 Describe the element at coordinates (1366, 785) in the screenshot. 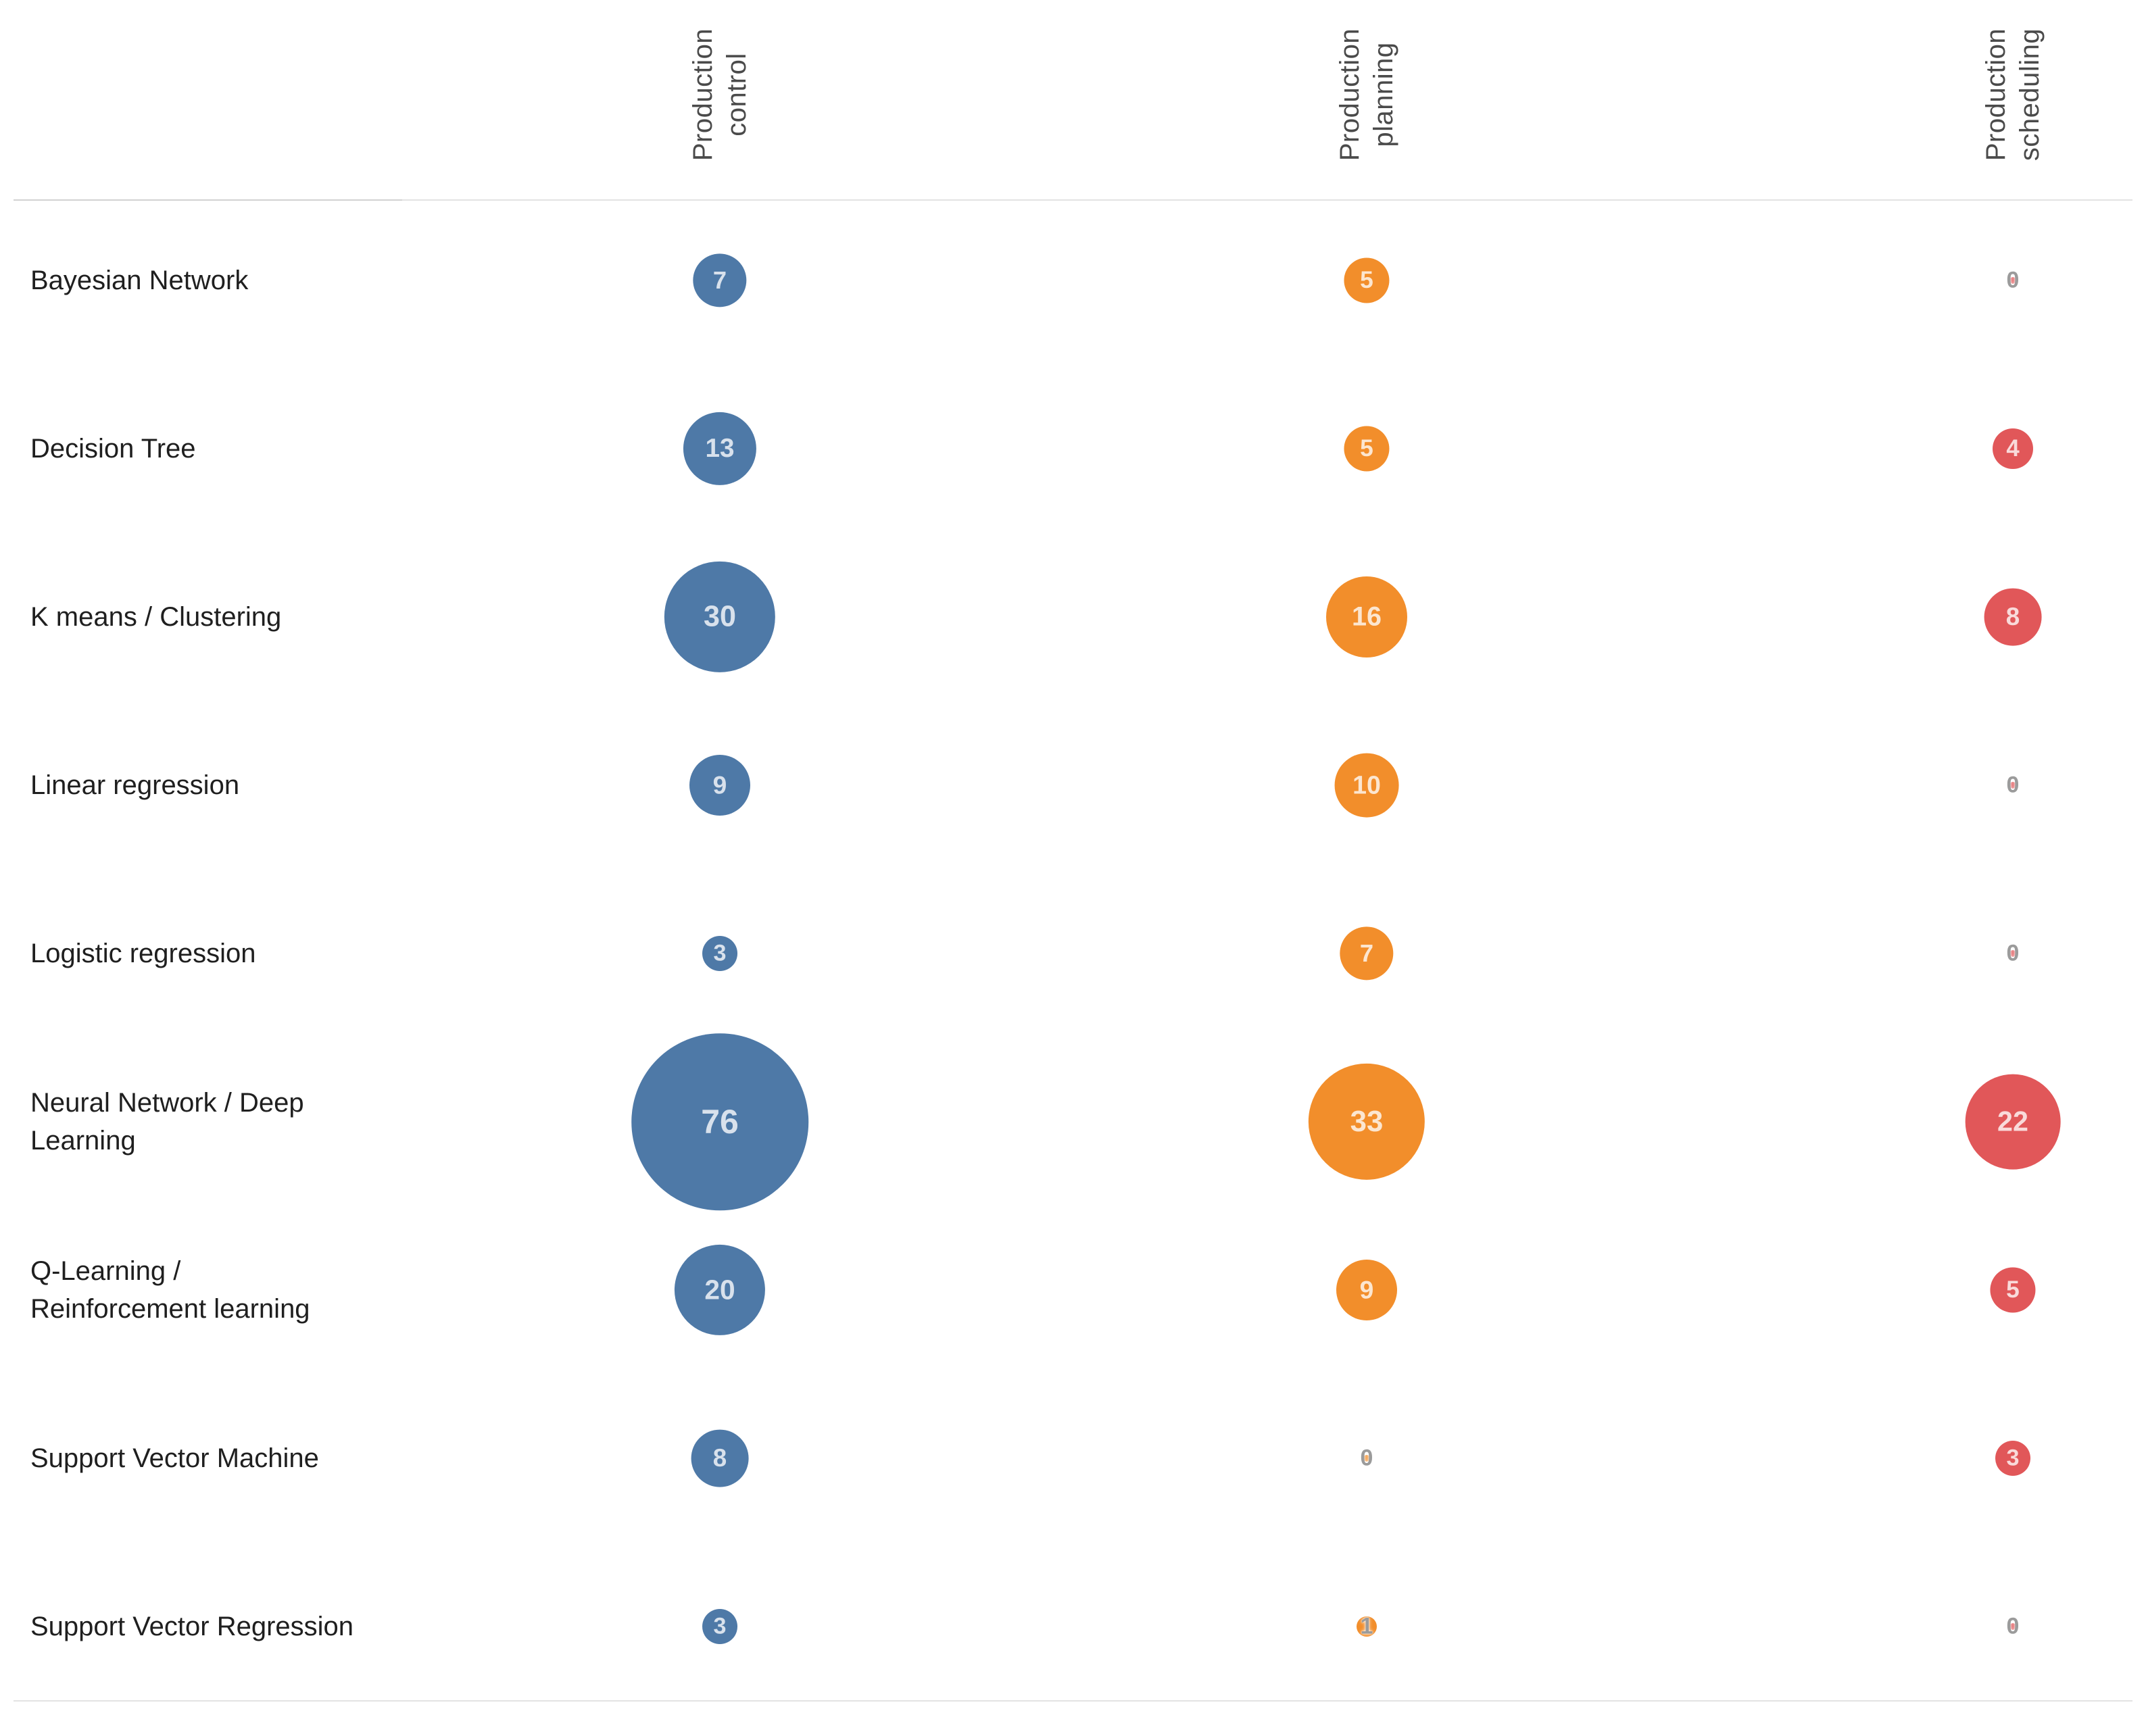

I see `bubble-linear-regression-production-planning` at that location.